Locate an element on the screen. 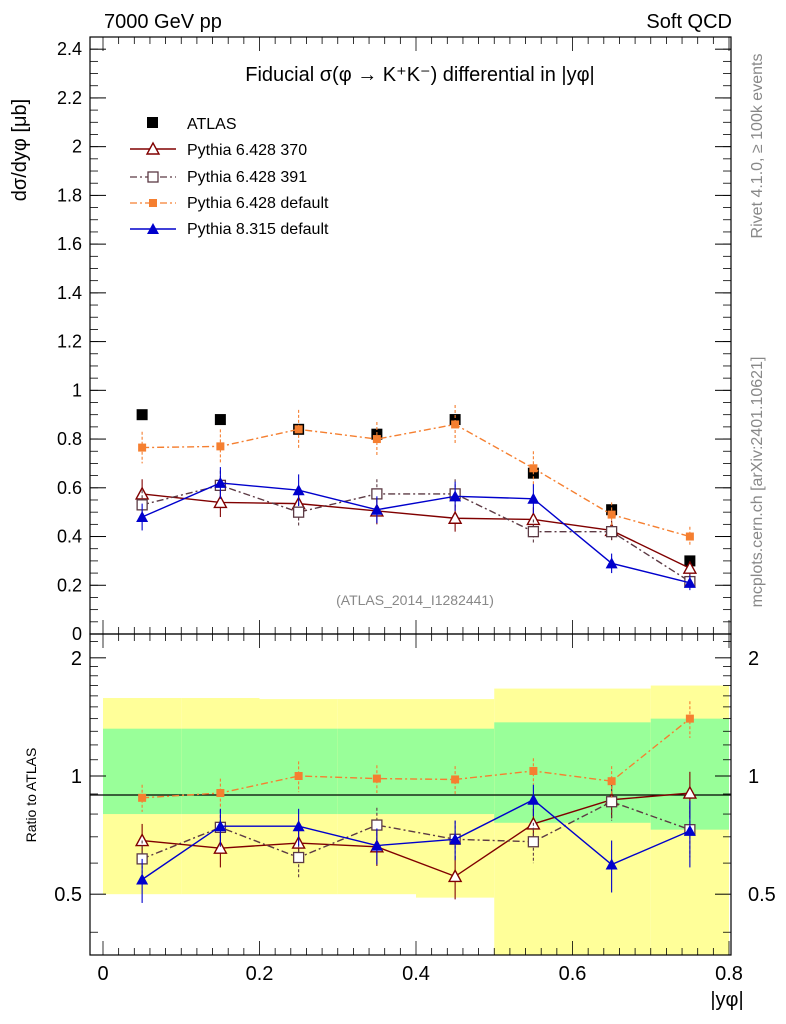 This screenshot has width=786, height=1024. ratio-marks is located at coordinates (416, 802).